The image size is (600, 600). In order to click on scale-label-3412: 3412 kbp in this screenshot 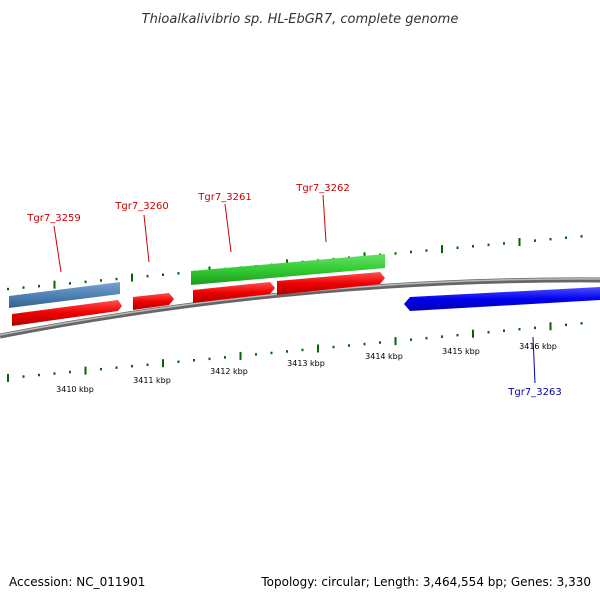, I will do `click(229, 371)`.